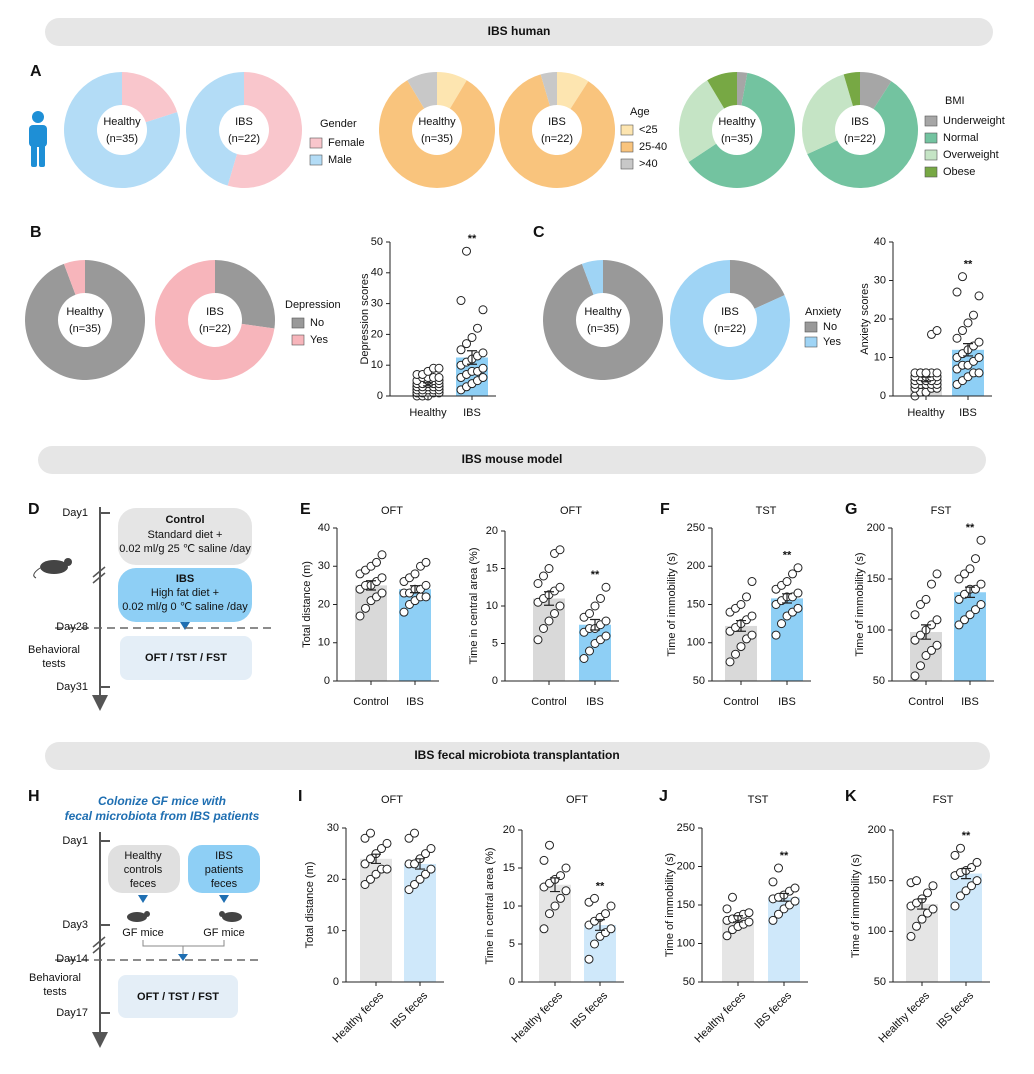 This screenshot has height=1074, width=1034. I want to click on panel-letter: B, so click(36, 232).